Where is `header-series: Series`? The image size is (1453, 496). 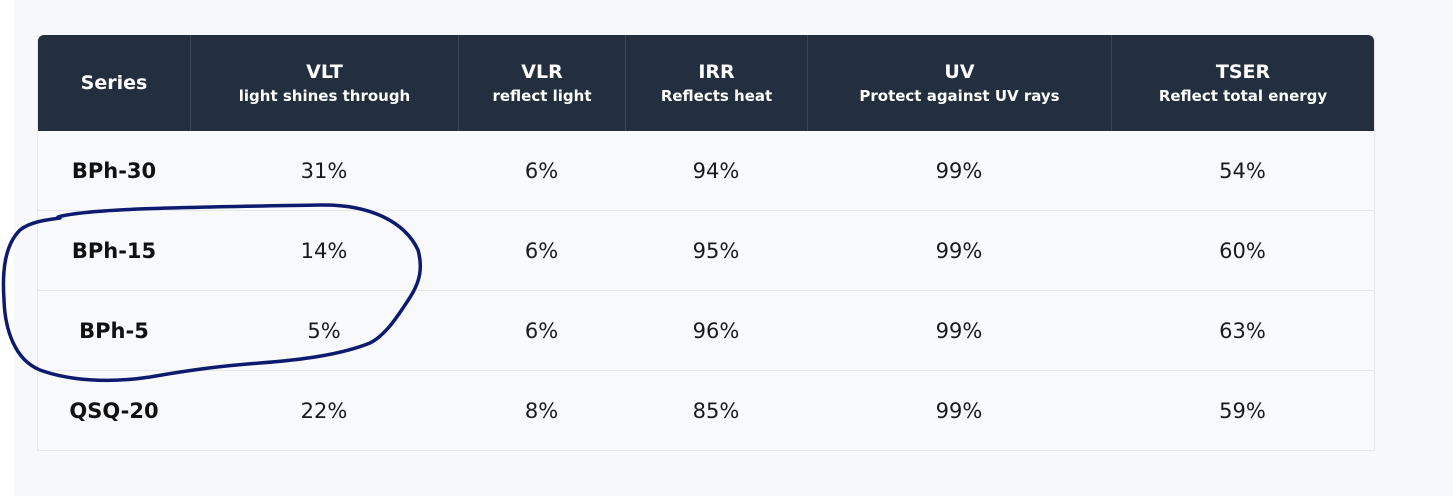
header-series: Series is located at coordinates (114, 83).